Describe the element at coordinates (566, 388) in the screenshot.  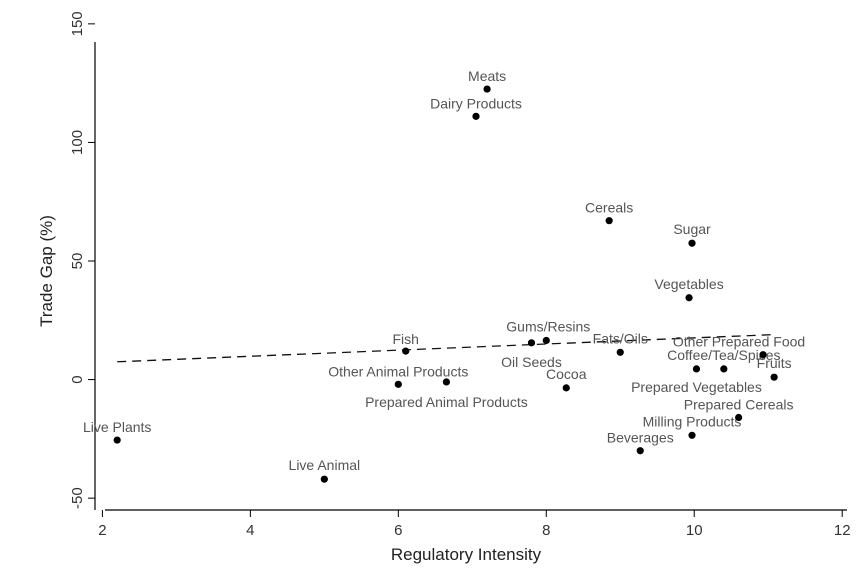
I see `data-point-cocoa` at that location.